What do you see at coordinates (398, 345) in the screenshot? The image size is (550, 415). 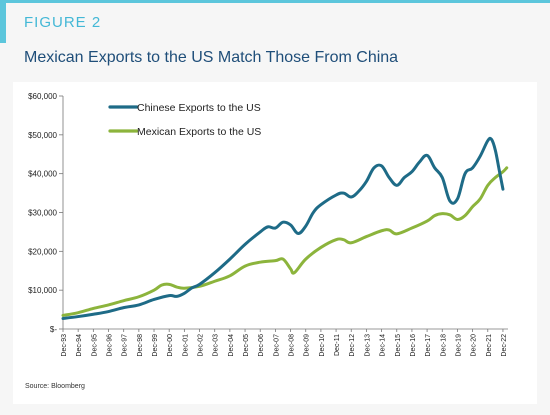 I see `x-tick-label: Dec-15` at bounding box center [398, 345].